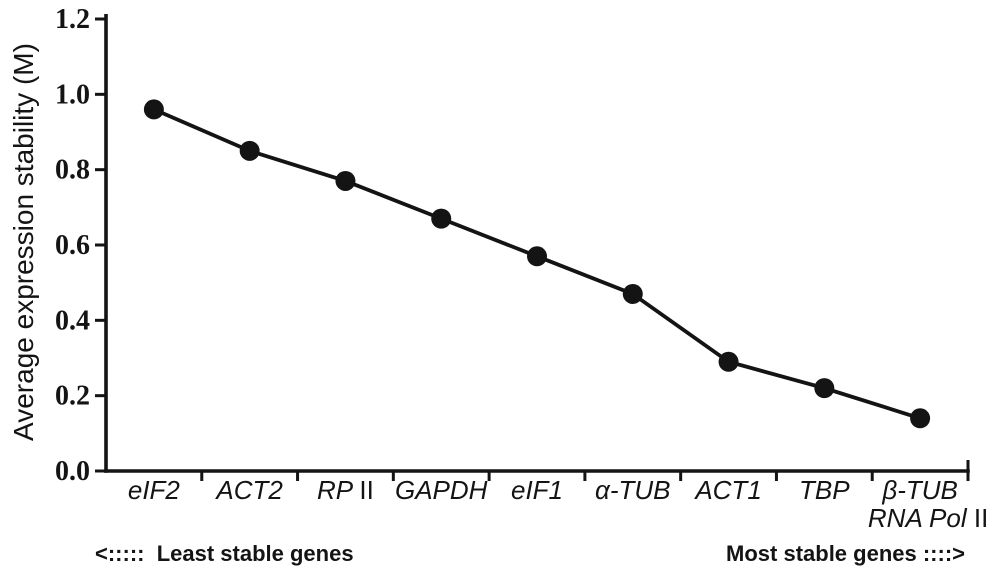  I want to click on y-tick-label: 0.2, so click(72, 396).